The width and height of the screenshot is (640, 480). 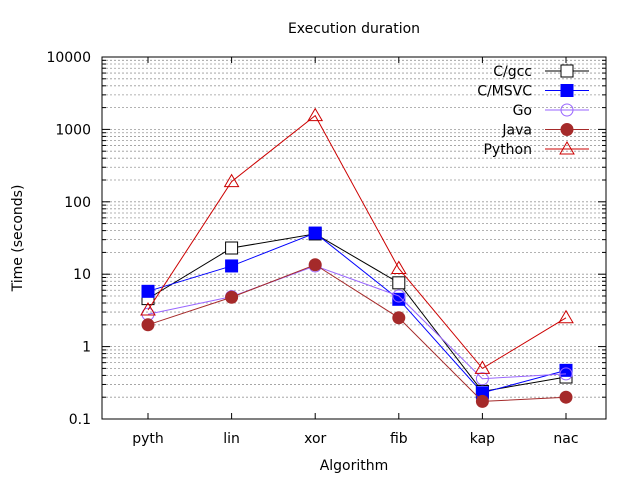 I want to click on legend-entry-java: Java, so click(x=545, y=131).